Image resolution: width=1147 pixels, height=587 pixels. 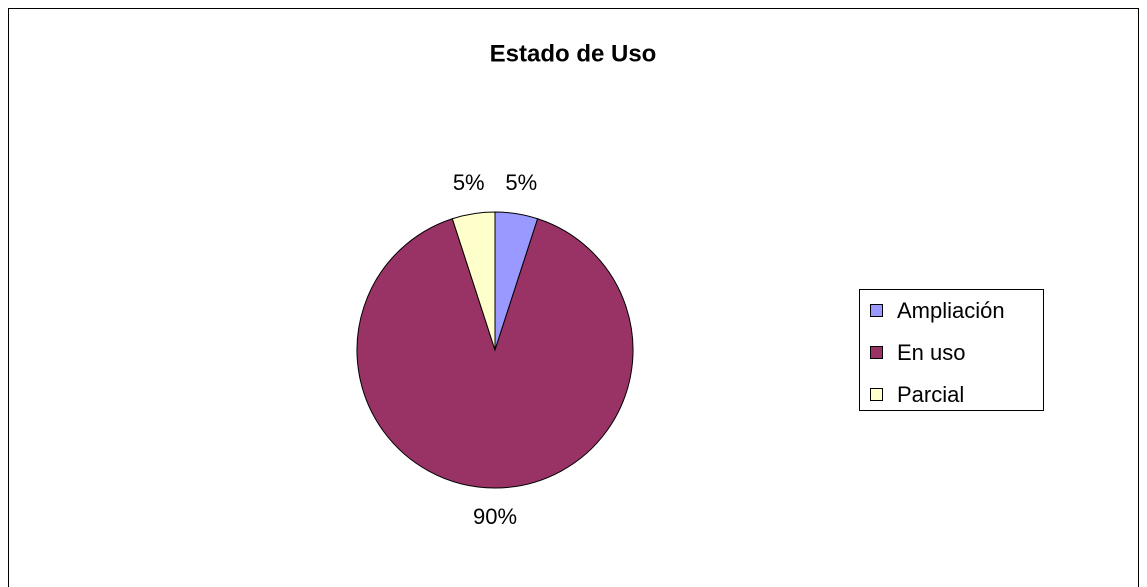 What do you see at coordinates (930, 394) in the screenshot?
I see `legend-label: Parcial` at bounding box center [930, 394].